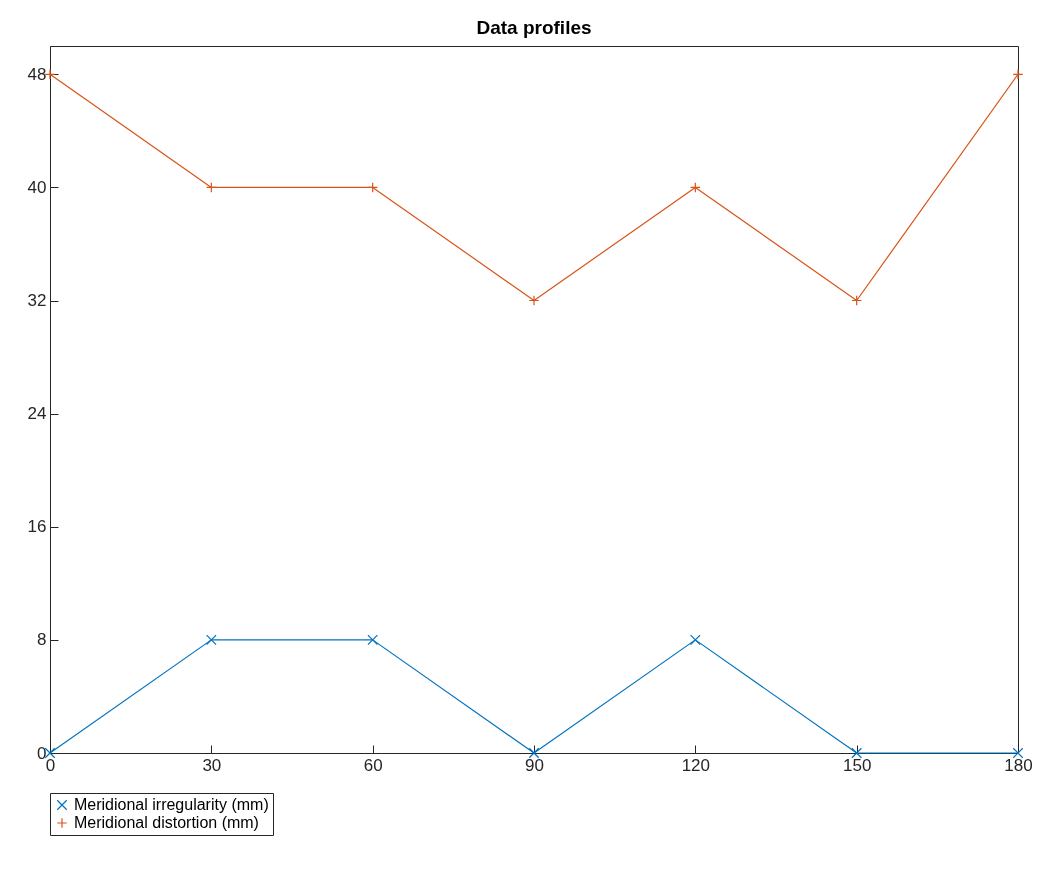 This screenshot has height=892, width=1039. What do you see at coordinates (534, 27) in the screenshot?
I see `chart-title: Data profiles` at bounding box center [534, 27].